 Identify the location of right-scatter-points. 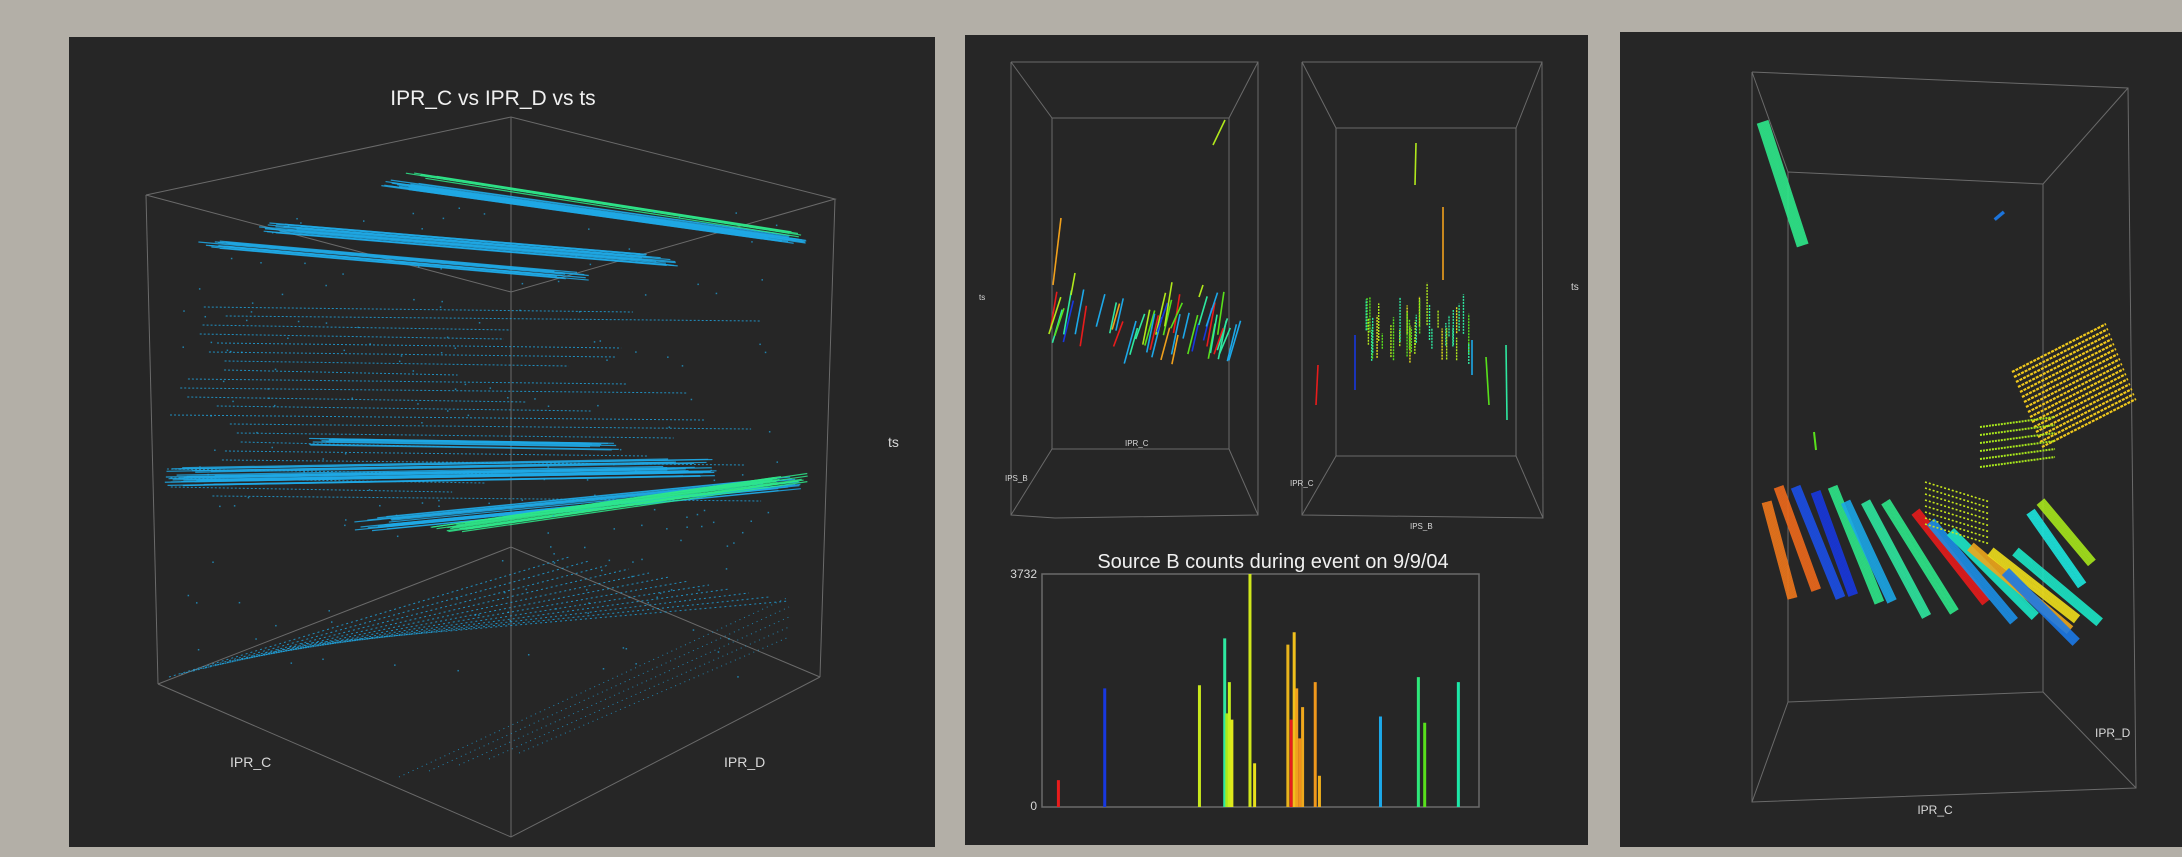
(1946, 382).